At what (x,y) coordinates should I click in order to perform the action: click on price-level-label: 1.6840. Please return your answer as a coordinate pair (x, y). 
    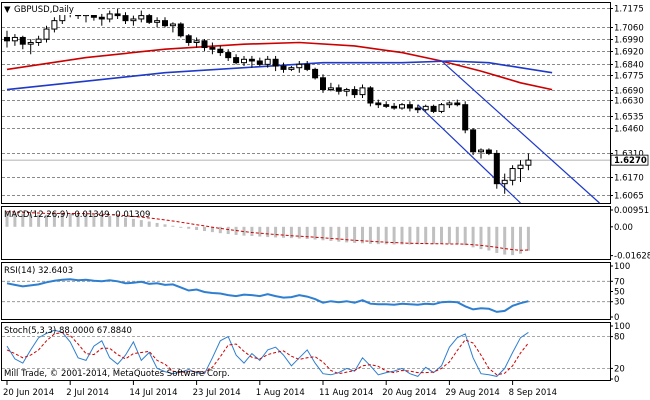
    Looking at the image, I should click on (629, 66).